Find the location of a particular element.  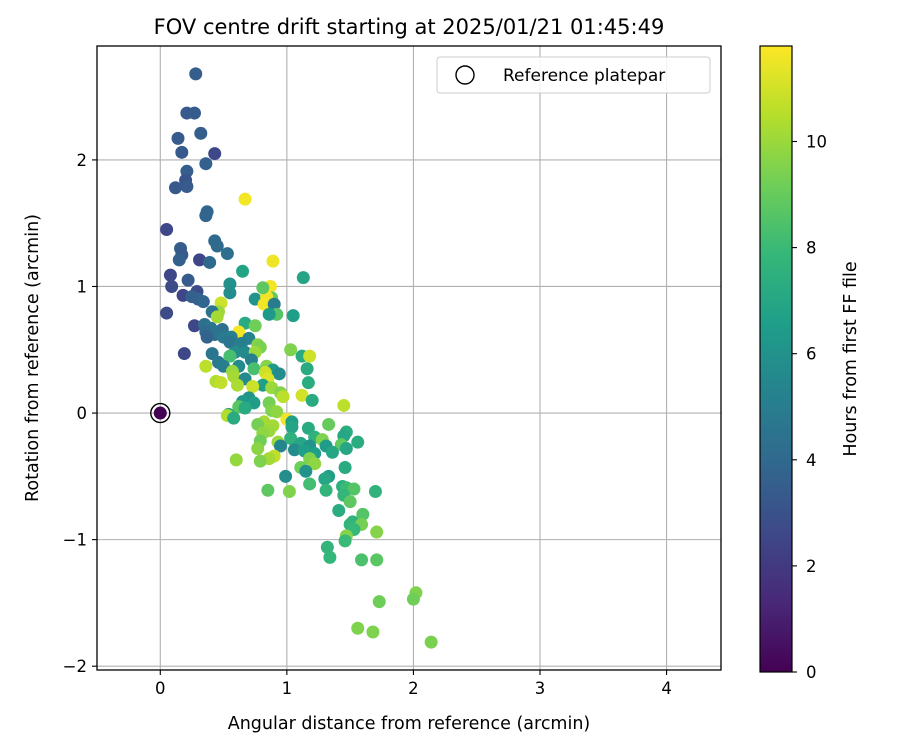

legend: Reference platepar is located at coordinates (573, 75).